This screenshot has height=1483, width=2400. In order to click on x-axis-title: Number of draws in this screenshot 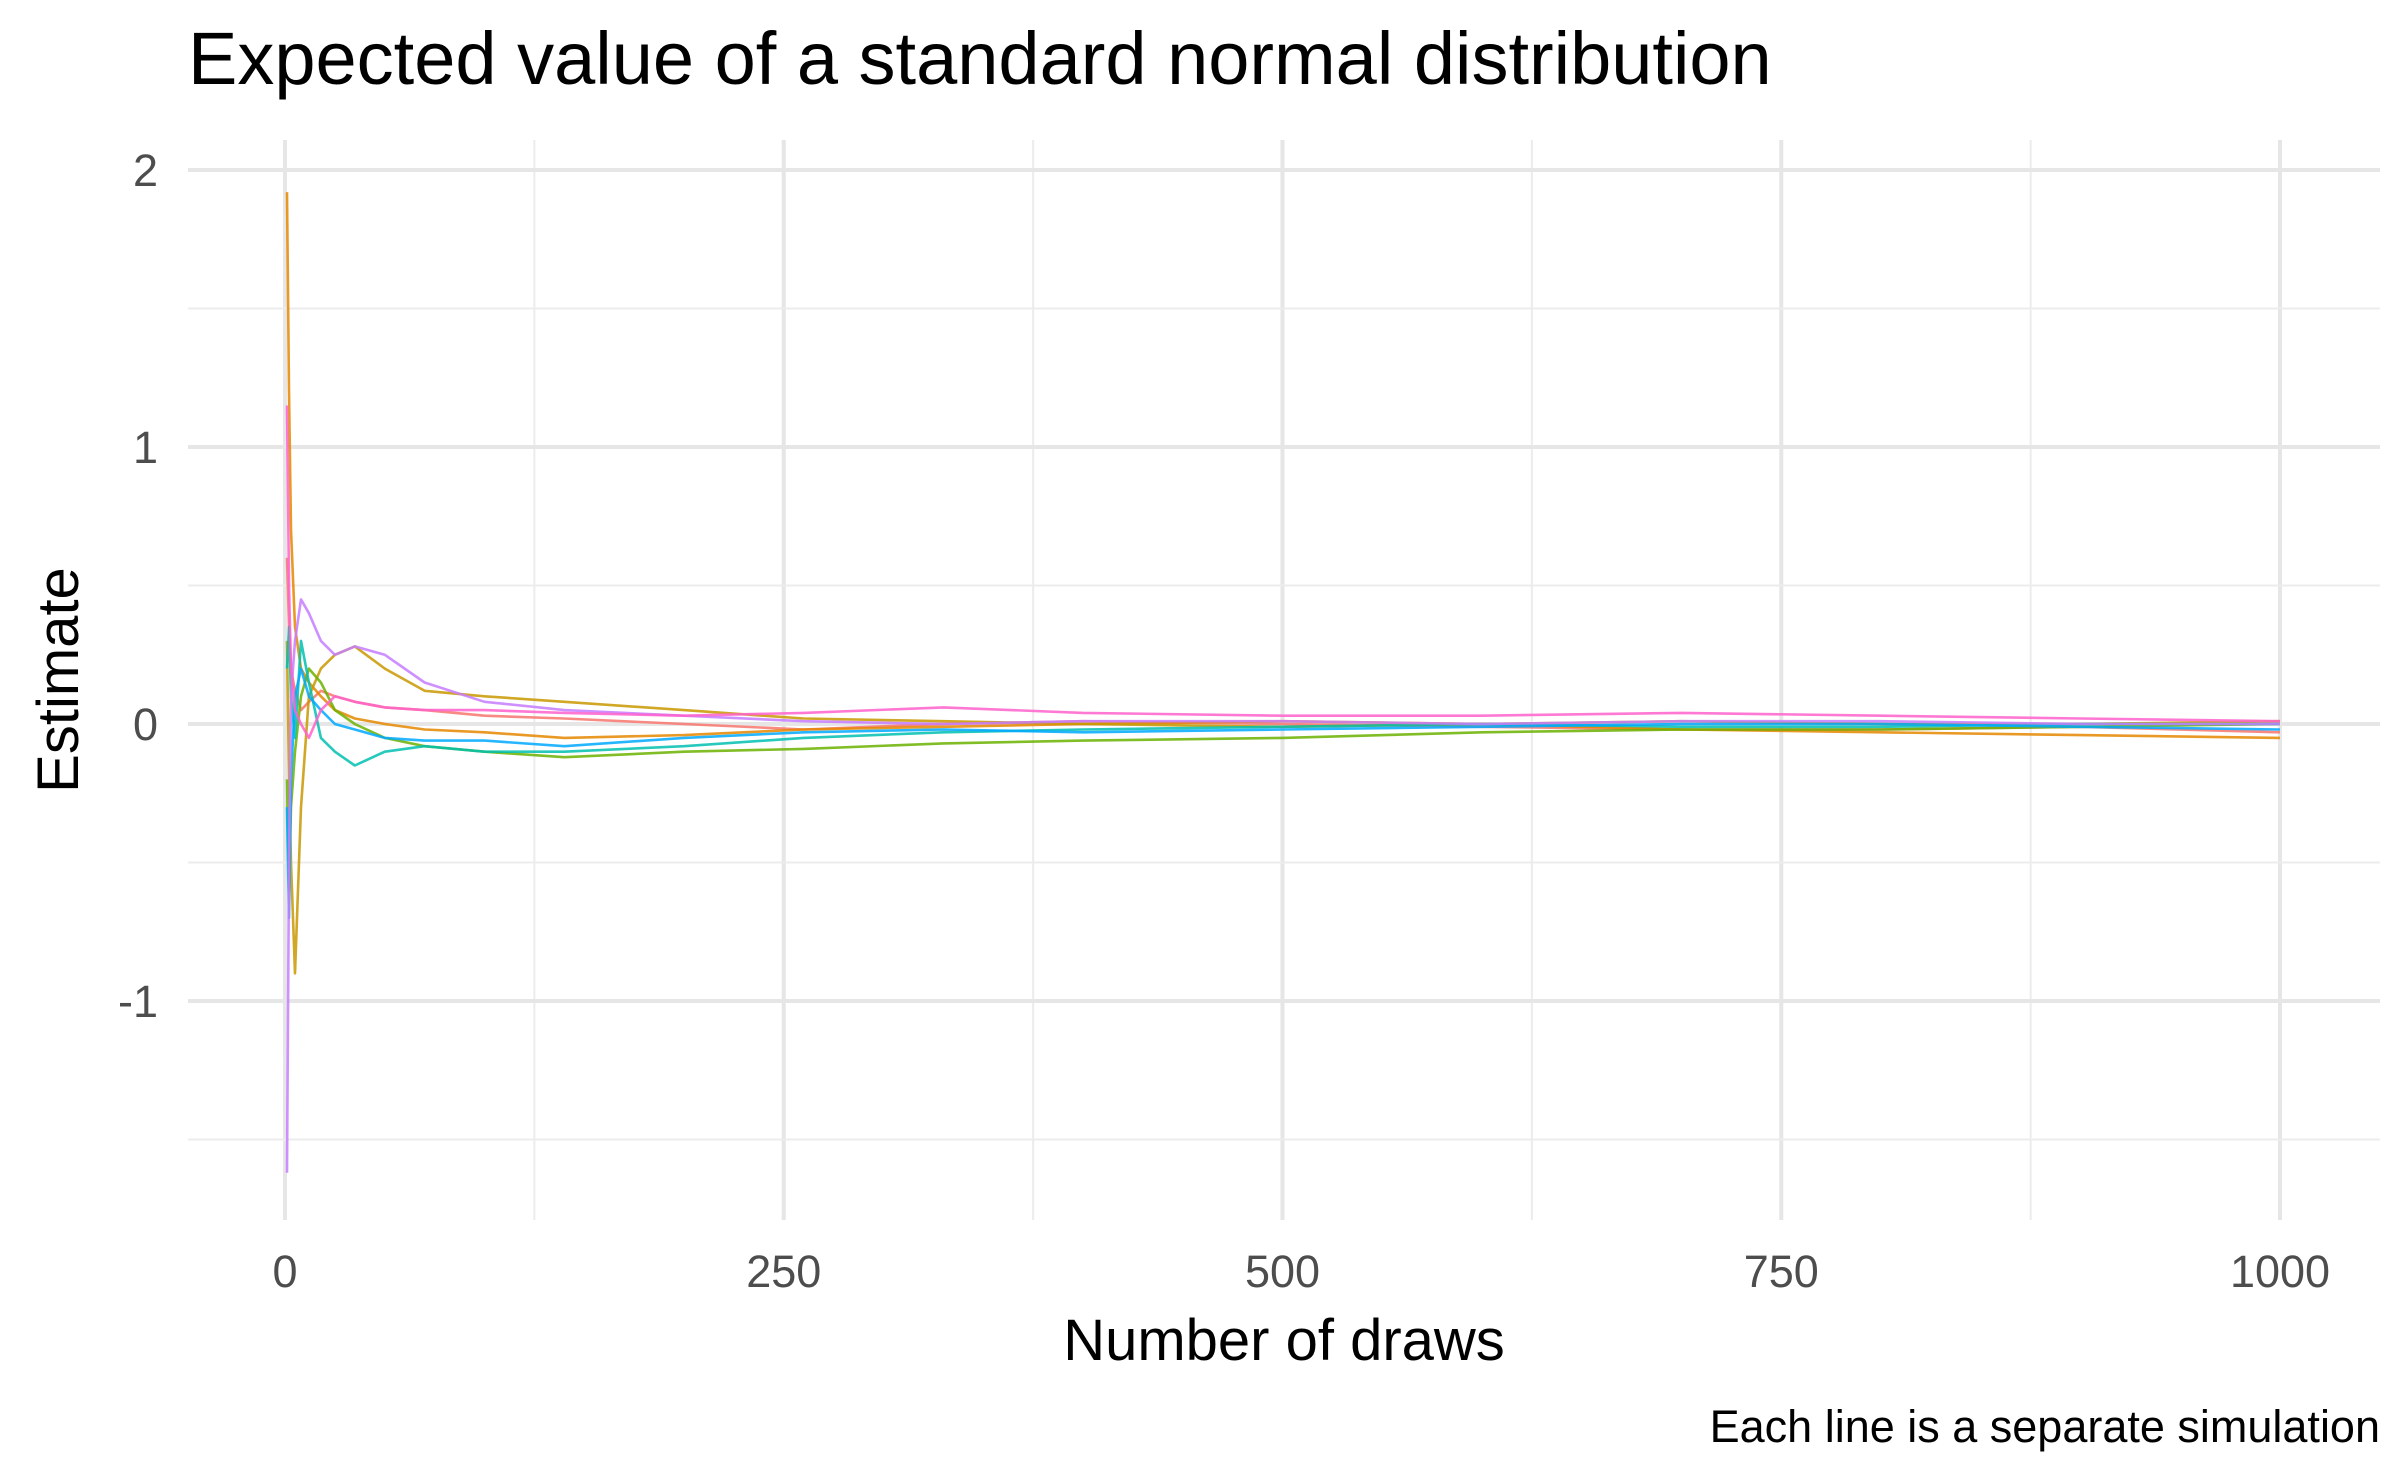, I will do `click(1284, 1340)`.